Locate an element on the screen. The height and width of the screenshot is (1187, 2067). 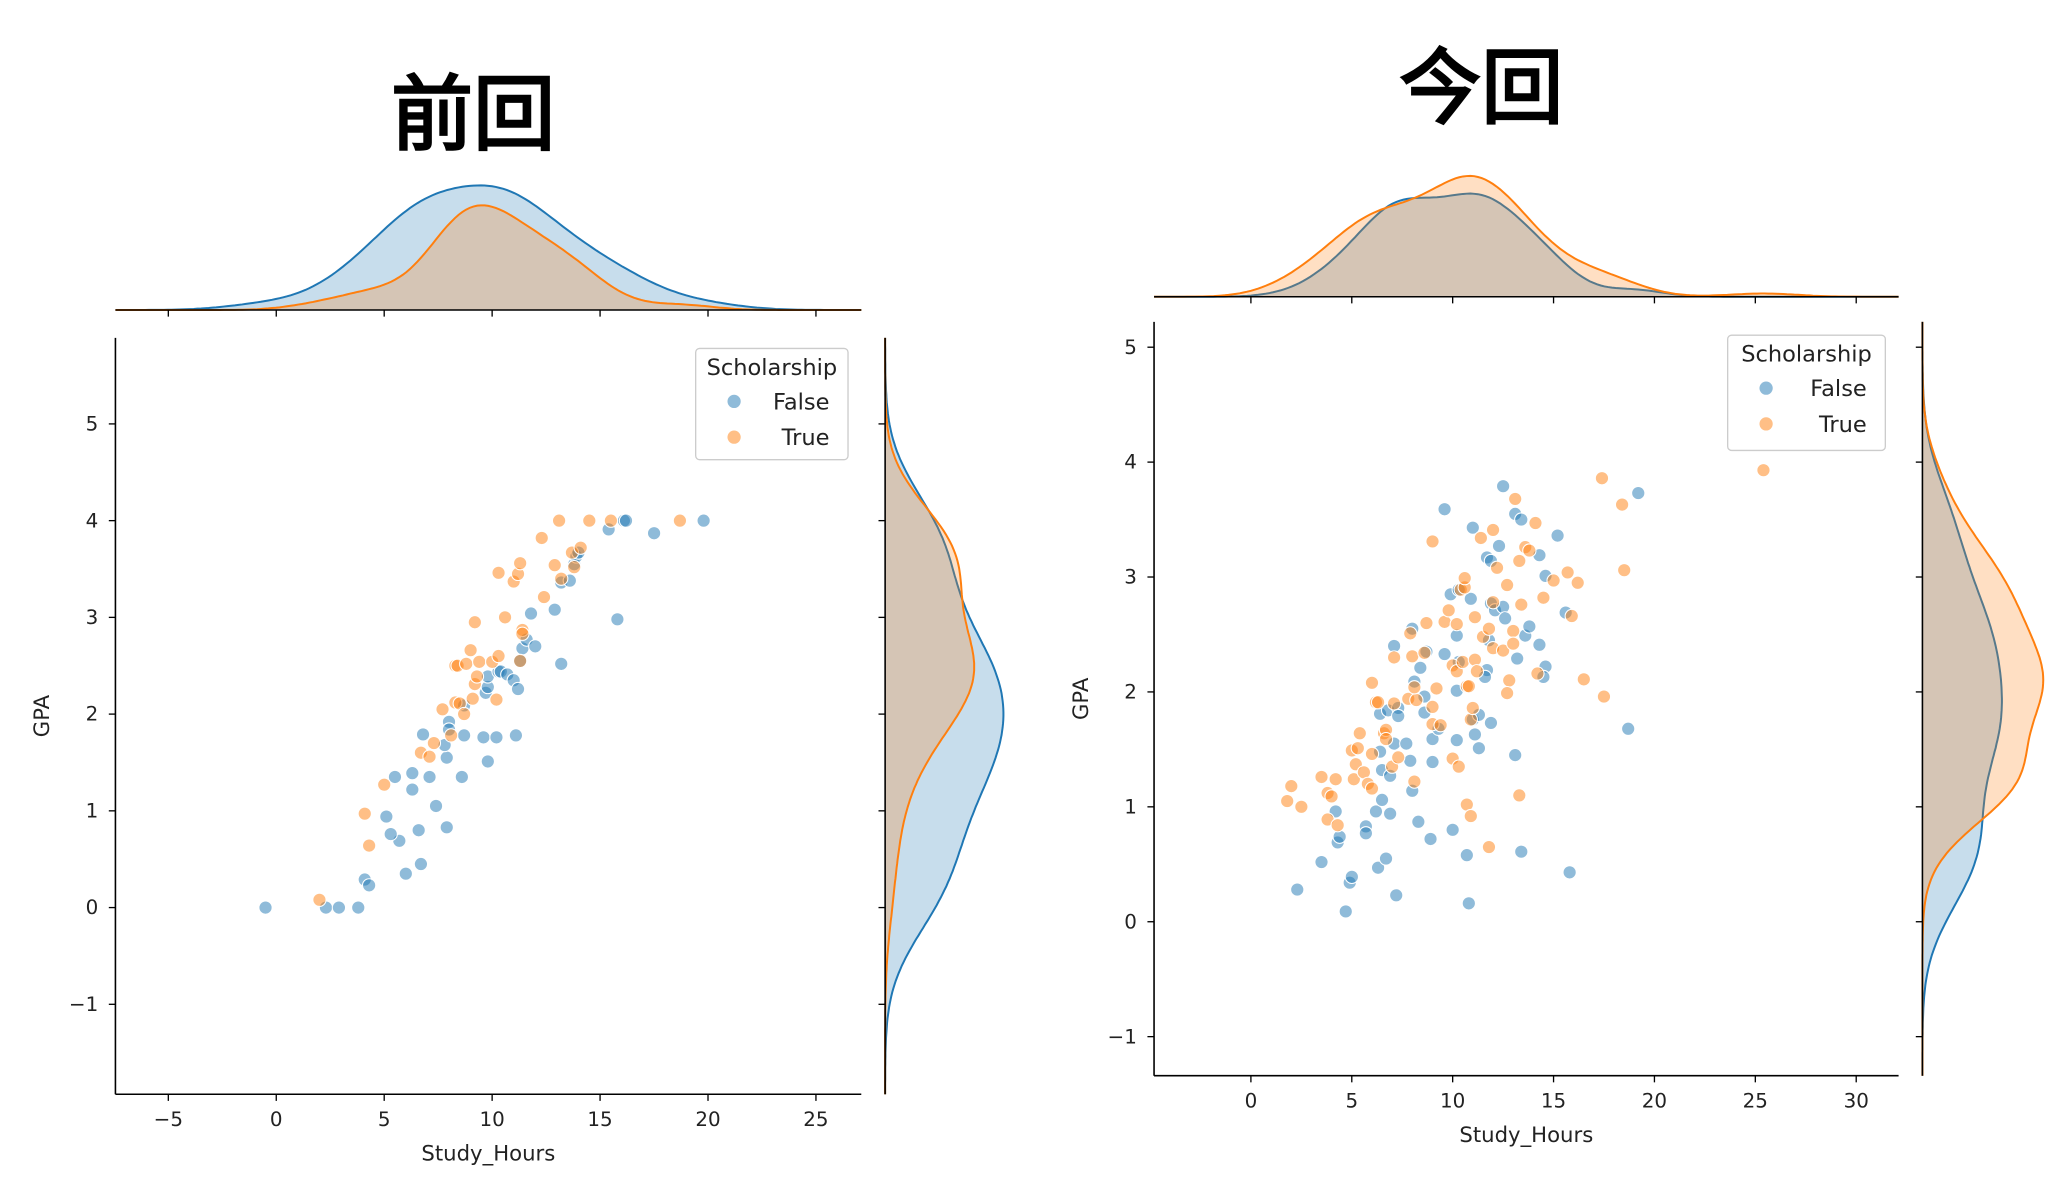
legend-title: Scholarship is located at coordinates (772, 368).